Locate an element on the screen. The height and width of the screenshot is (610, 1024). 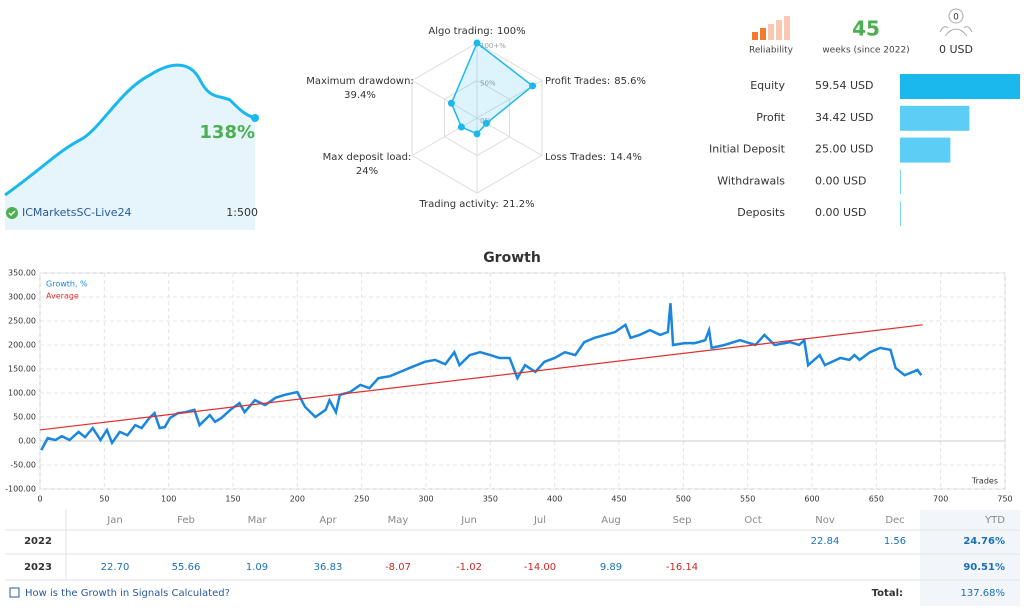
month-header: Oct is located at coordinates (752, 520).